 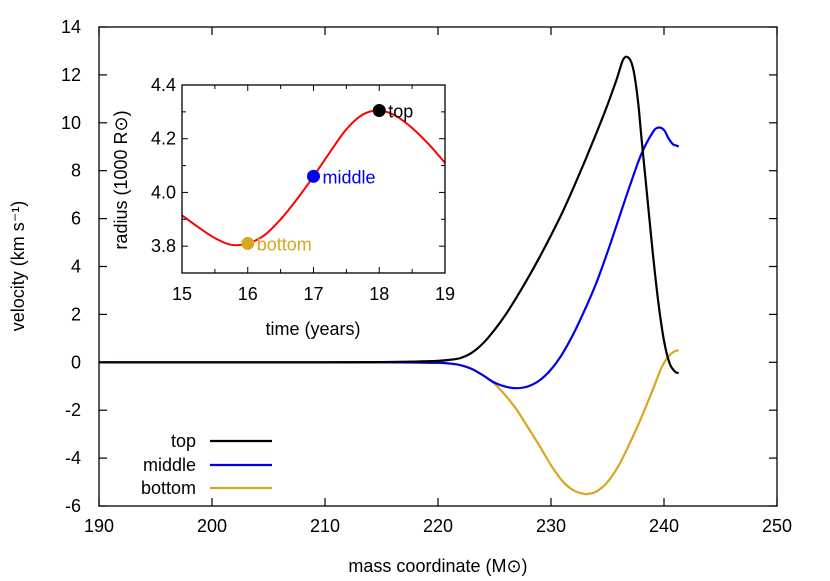 I want to click on legend-label-bottom: bottom, so click(x=168, y=488).